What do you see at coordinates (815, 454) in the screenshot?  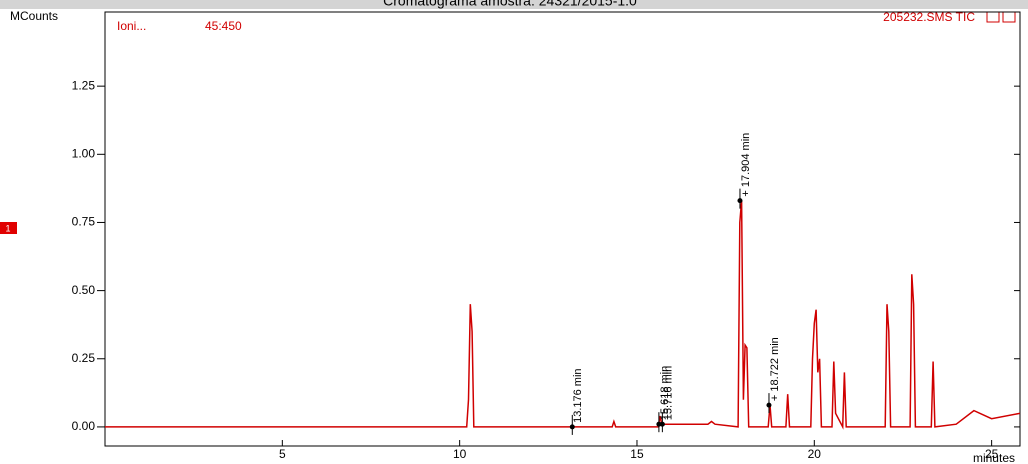 I see `x-tick-label: 20` at bounding box center [815, 454].